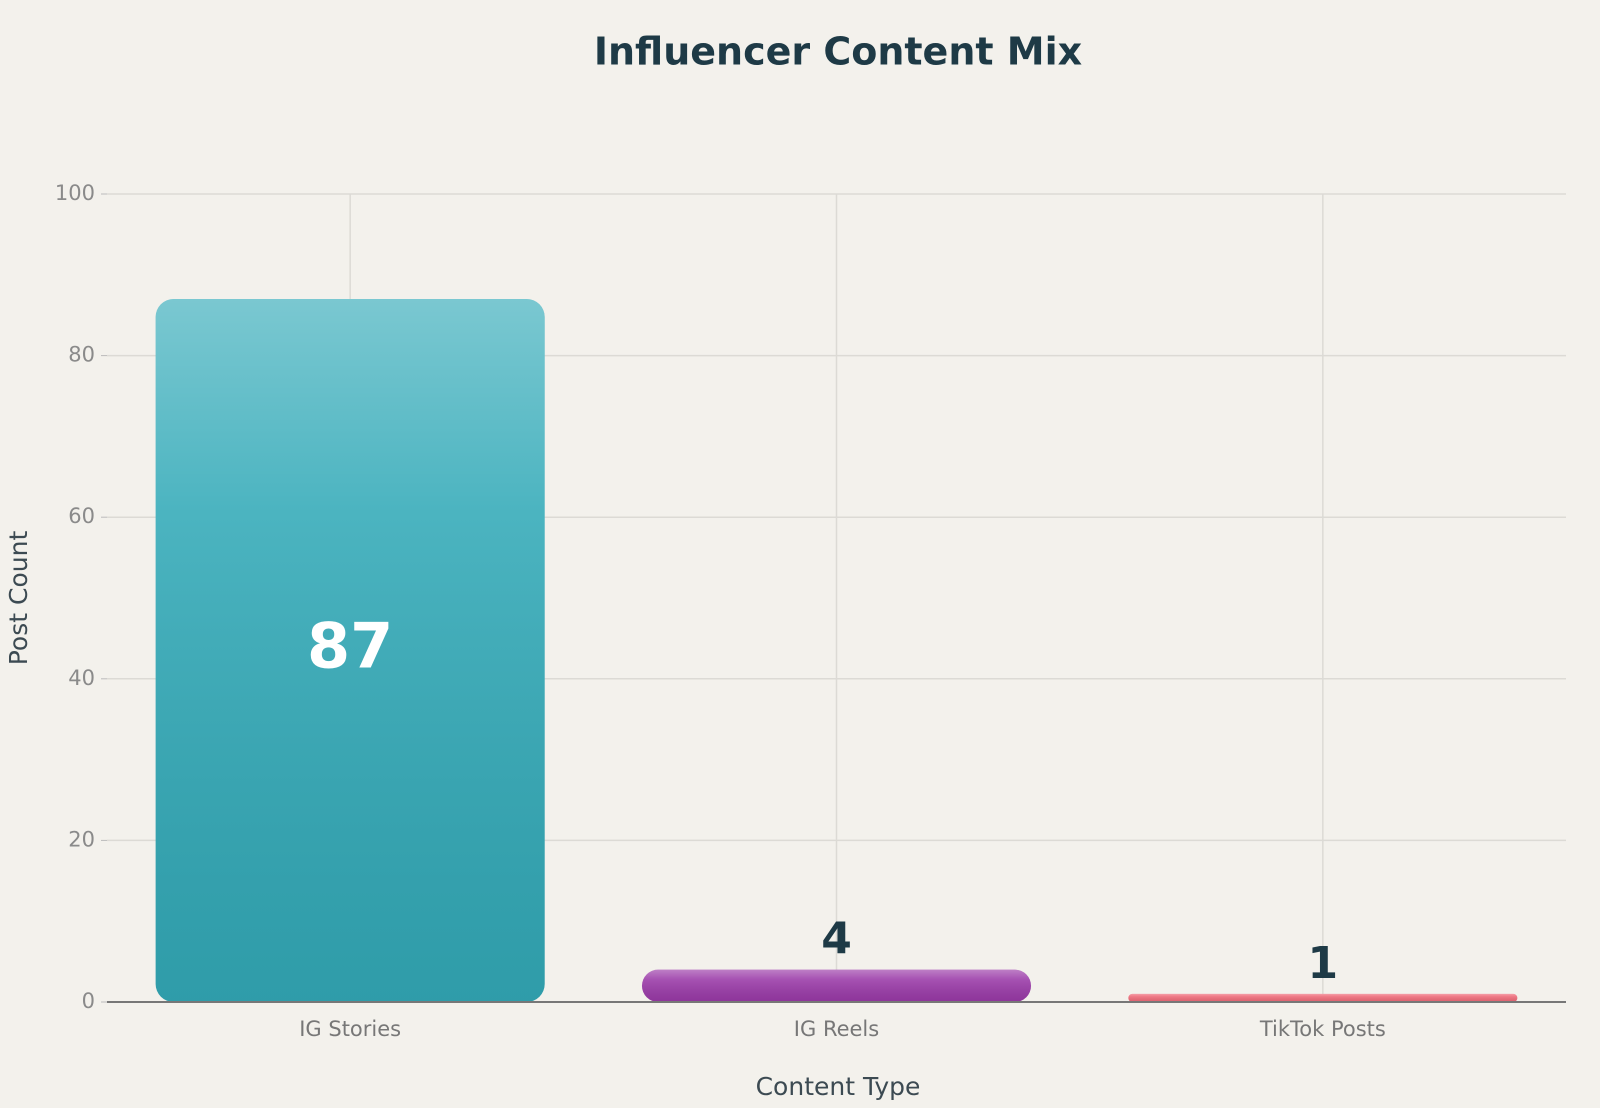  I want to click on x-axis-title: Content Type, so click(838, 1086).